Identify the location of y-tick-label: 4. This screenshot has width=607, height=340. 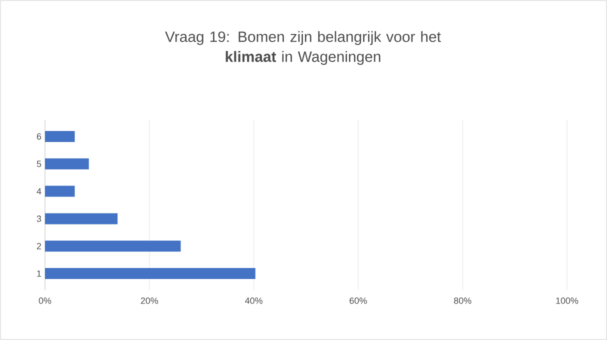
(39, 191).